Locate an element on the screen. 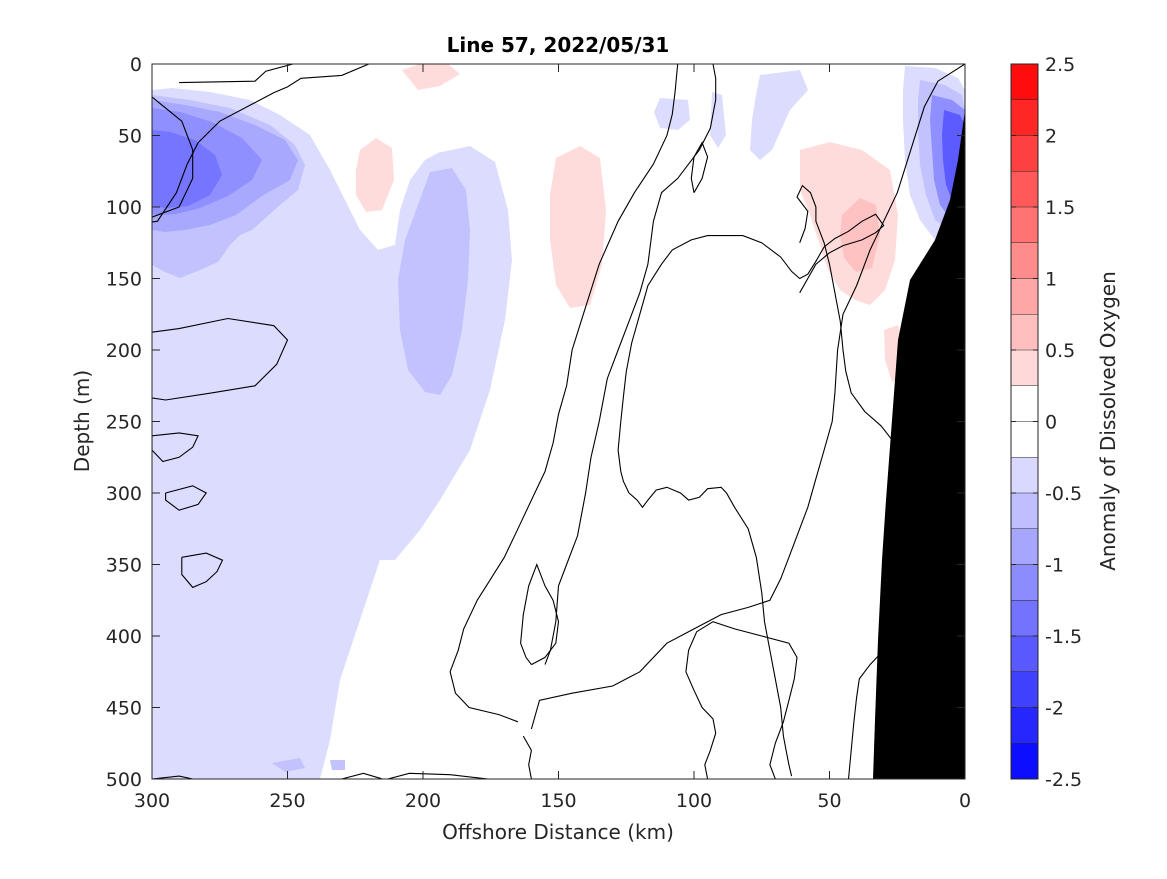 The image size is (1167, 879). colorbar-tick-label: -1.5 is located at coordinates (1063, 637).